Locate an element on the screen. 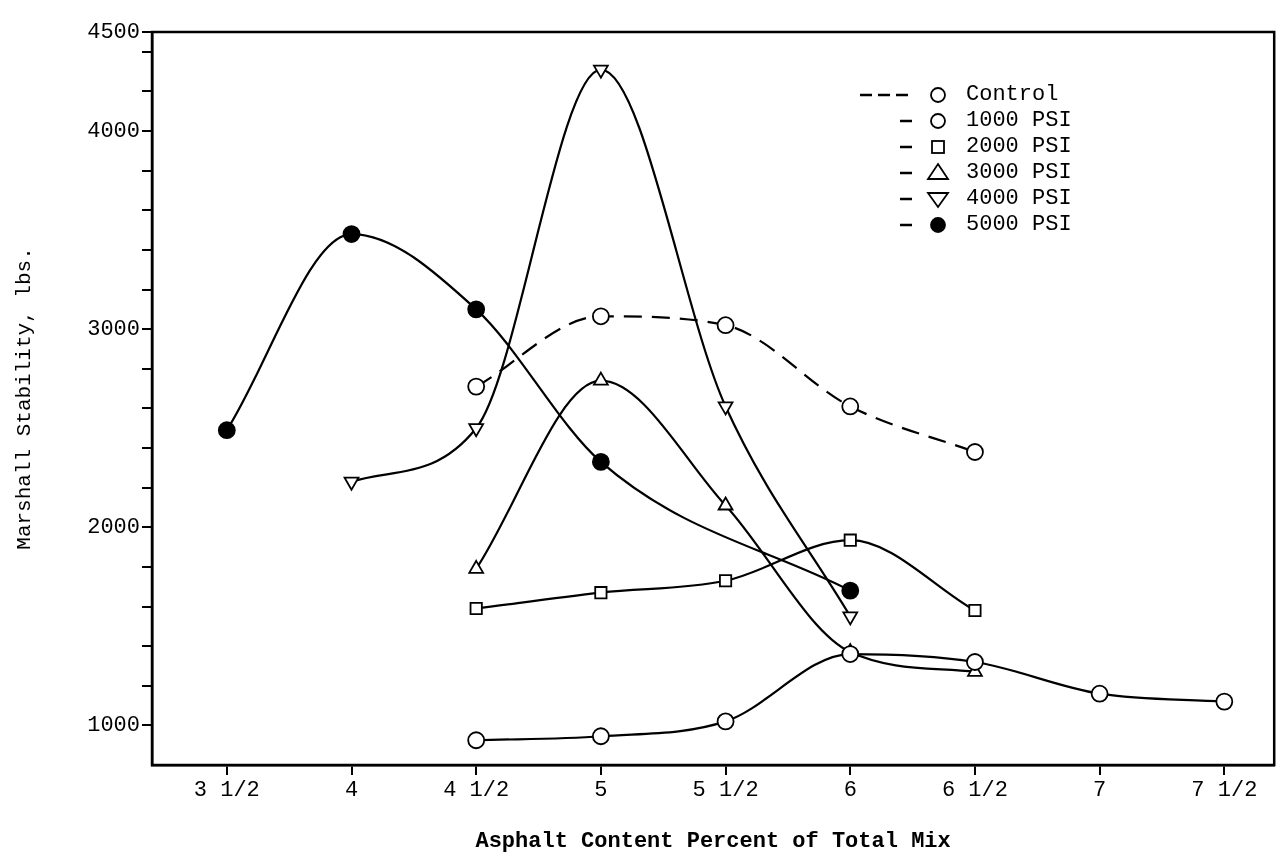 Image resolution: width=1286 pixels, height=867 pixels. x-tick-label: 5 1/2 is located at coordinates (725, 791).